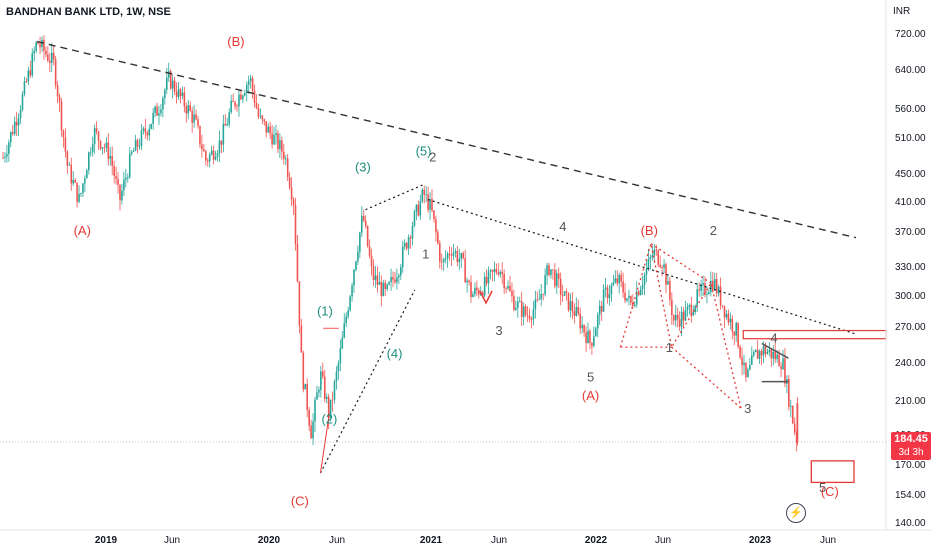 This screenshot has width=932, height=550. I want to click on wave-2-2021-label: 2, so click(432, 157).